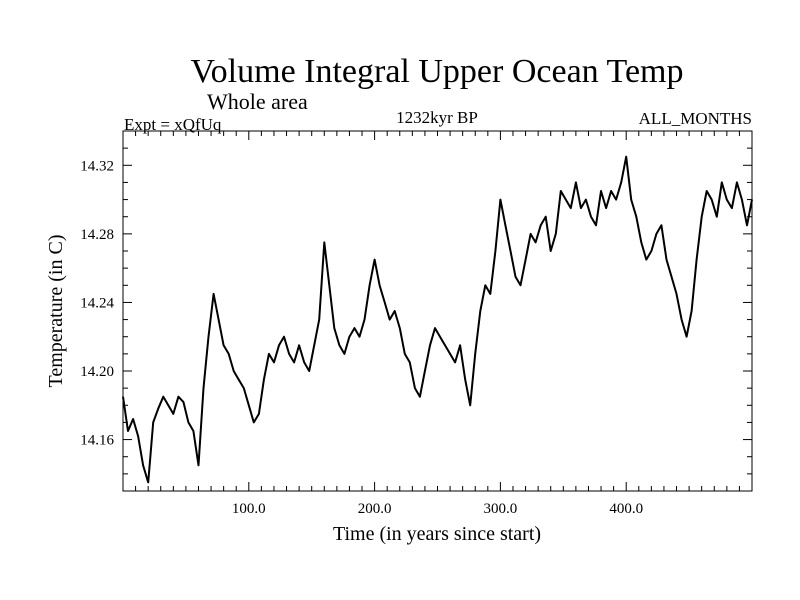 This screenshot has width=800, height=600. Describe the element at coordinates (97, 235) in the screenshot. I see `y-tick-label: 14.28` at that location.